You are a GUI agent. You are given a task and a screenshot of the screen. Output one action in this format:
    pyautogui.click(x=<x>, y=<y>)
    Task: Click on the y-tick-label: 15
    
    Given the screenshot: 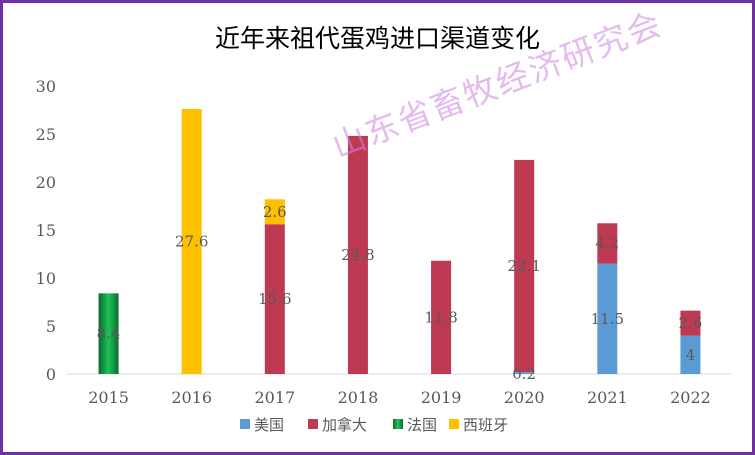 What is the action you would take?
    pyautogui.click(x=46, y=230)
    